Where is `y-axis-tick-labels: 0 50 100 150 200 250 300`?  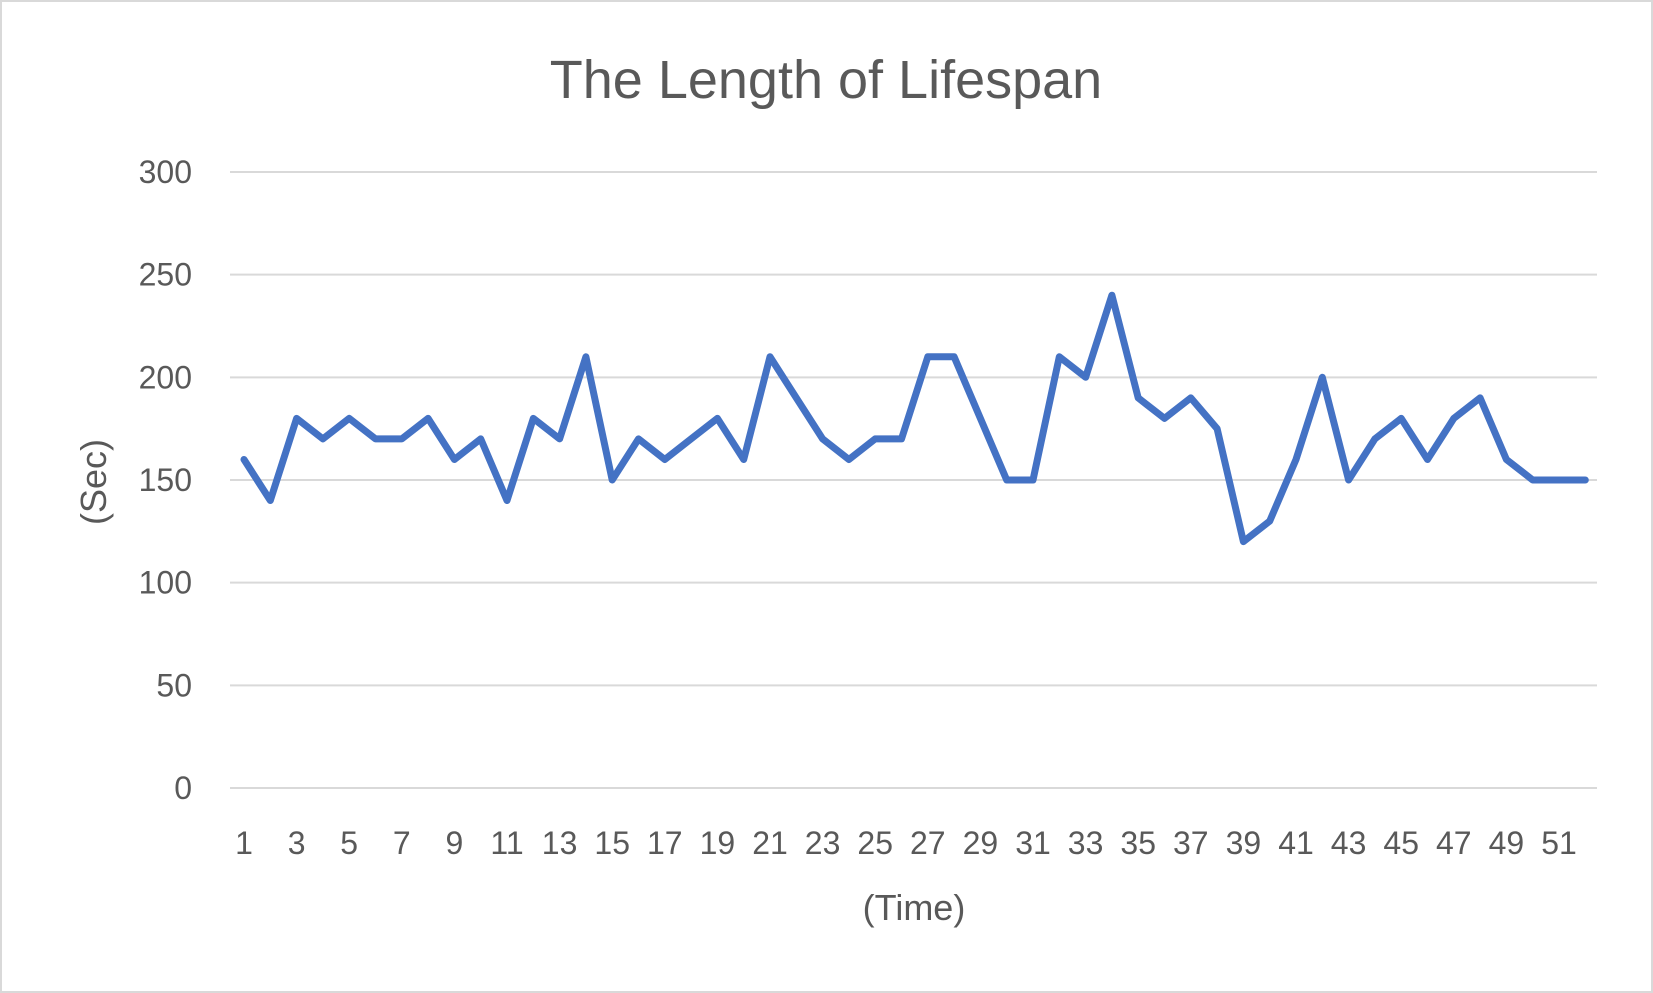
y-axis-tick-labels: 0 50 100 150 200 250 300 is located at coordinates (165, 480).